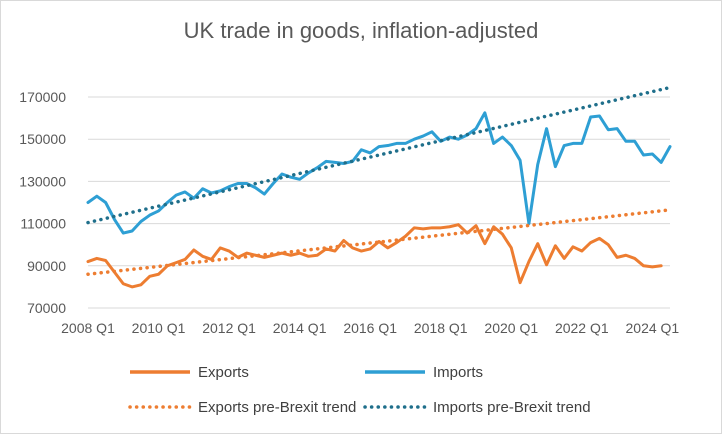  Describe the element at coordinates (223, 372) in the screenshot. I see `legend-label: Exports` at that location.